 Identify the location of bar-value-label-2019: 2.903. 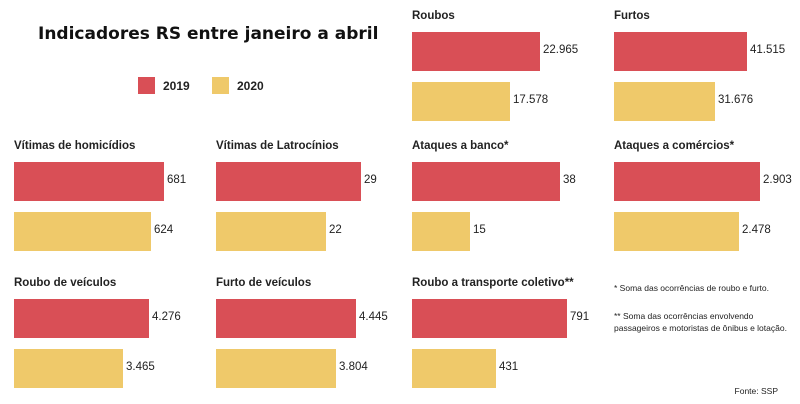
(777, 180).